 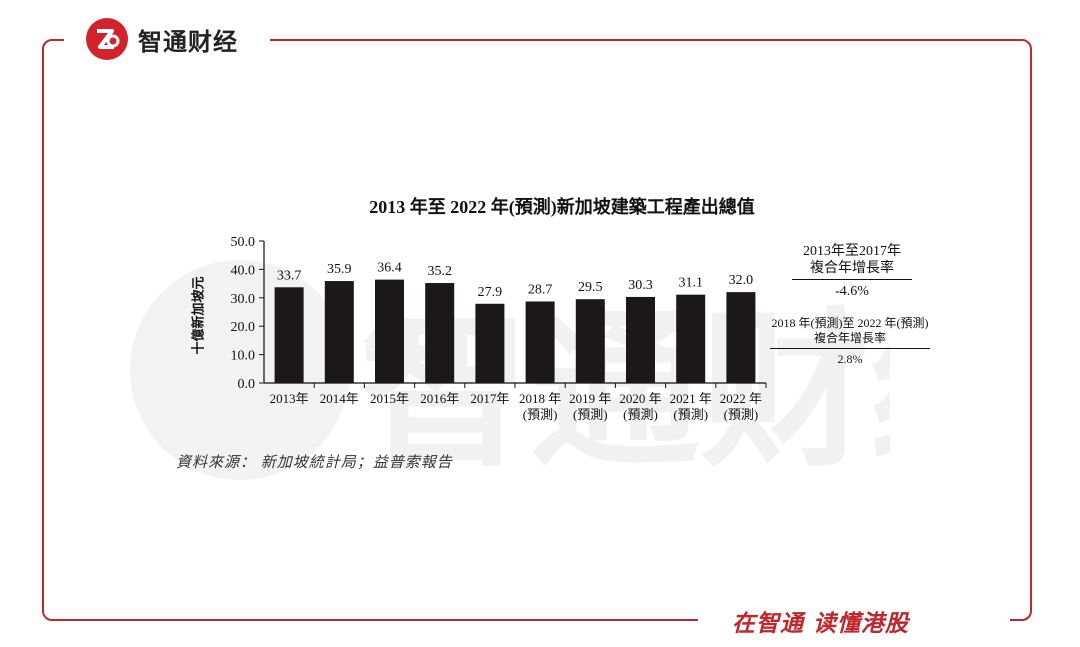 What do you see at coordinates (540, 289) in the screenshot?
I see `bar-value-label: 28.7` at bounding box center [540, 289].